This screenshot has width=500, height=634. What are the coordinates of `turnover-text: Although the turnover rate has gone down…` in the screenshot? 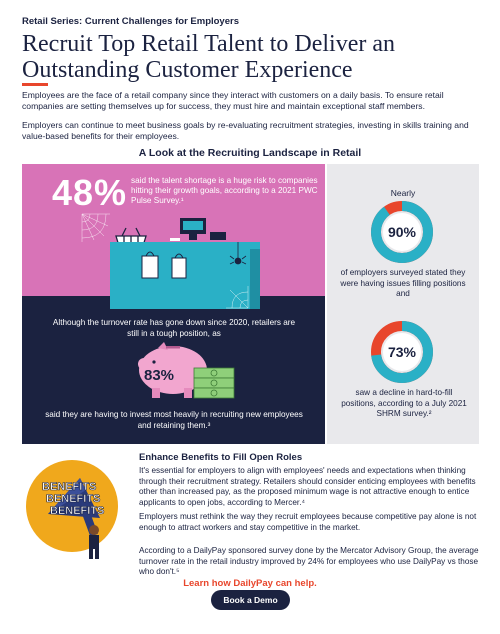 It's located at (174, 328).